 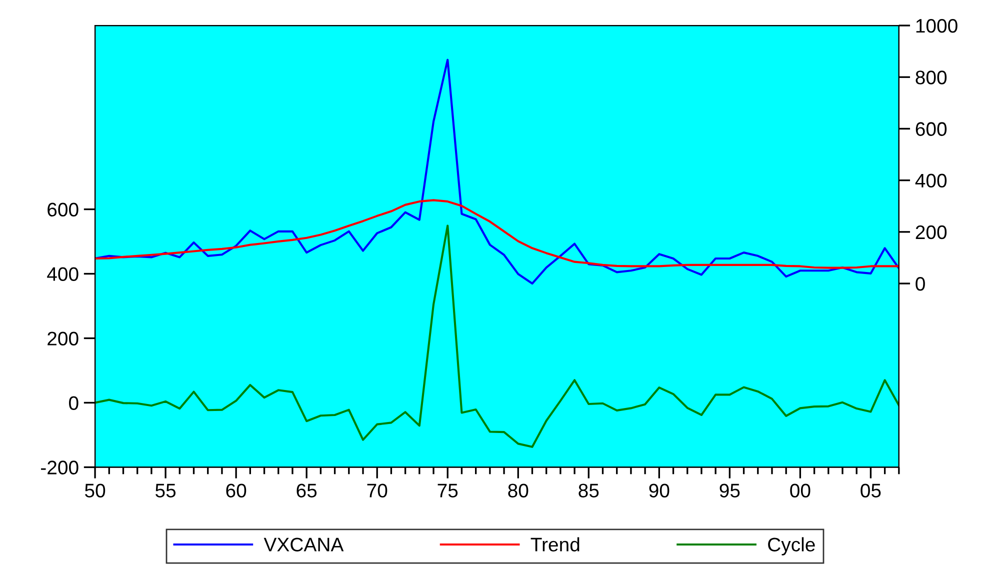 What do you see at coordinates (73, 403) in the screenshot?
I see `y-tick-label: 0` at bounding box center [73, 403].